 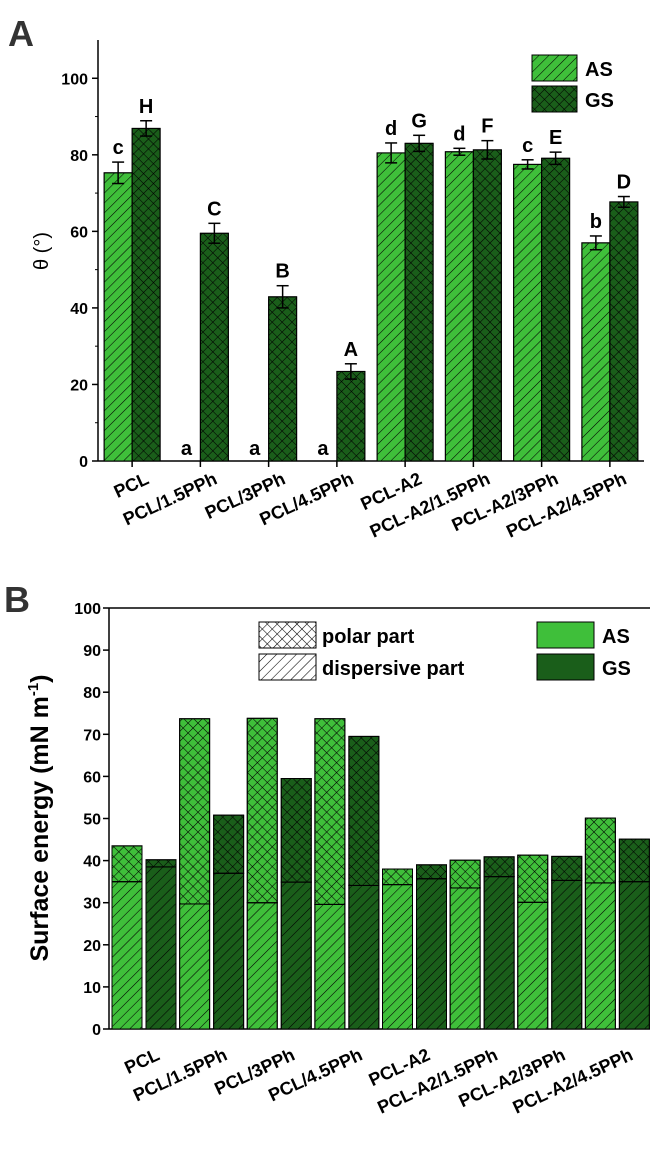 I want to click on legend-gs-label: GS, so click(x=599, y=101).